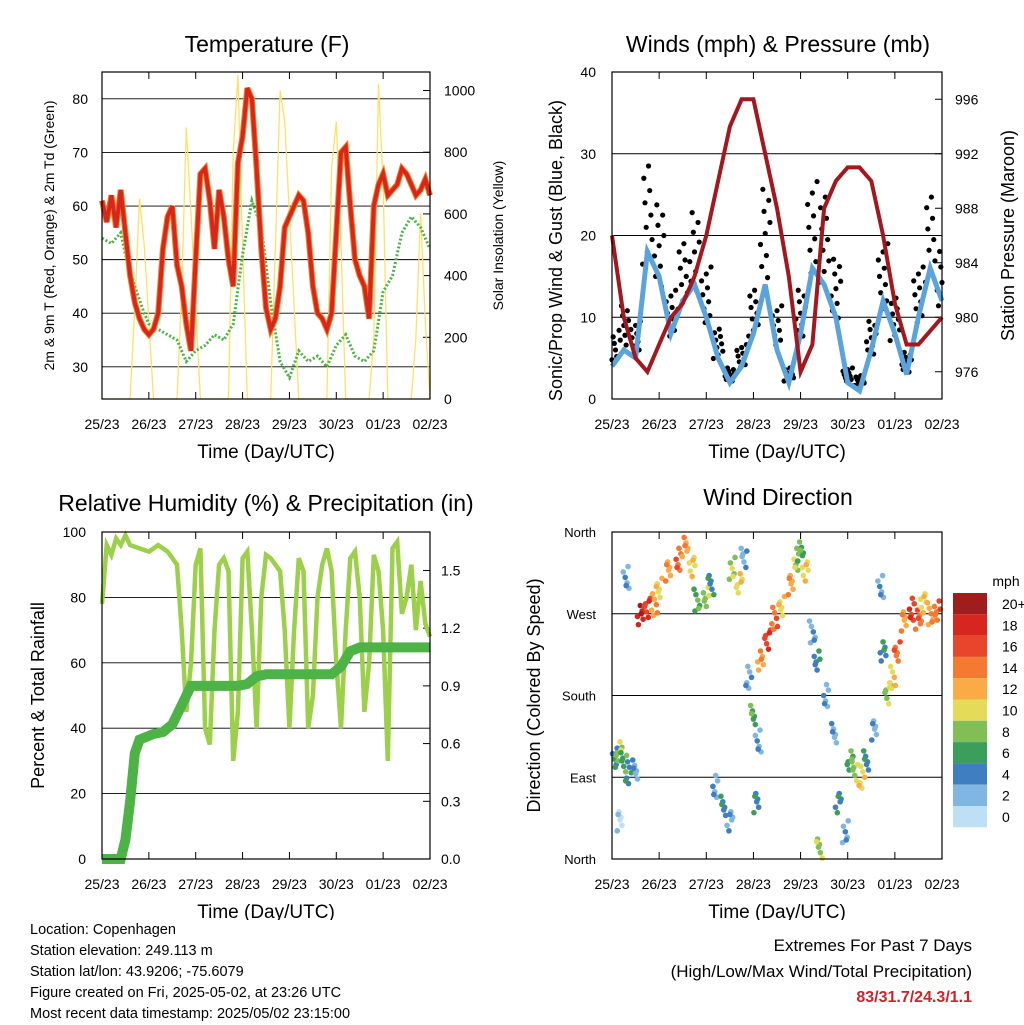 This screenshot has height=1025, width=1024. What do you see at coordinates (80, 260) in the screenshot?
I see `y-tick-label: 50` at bounding box center [80, 260].